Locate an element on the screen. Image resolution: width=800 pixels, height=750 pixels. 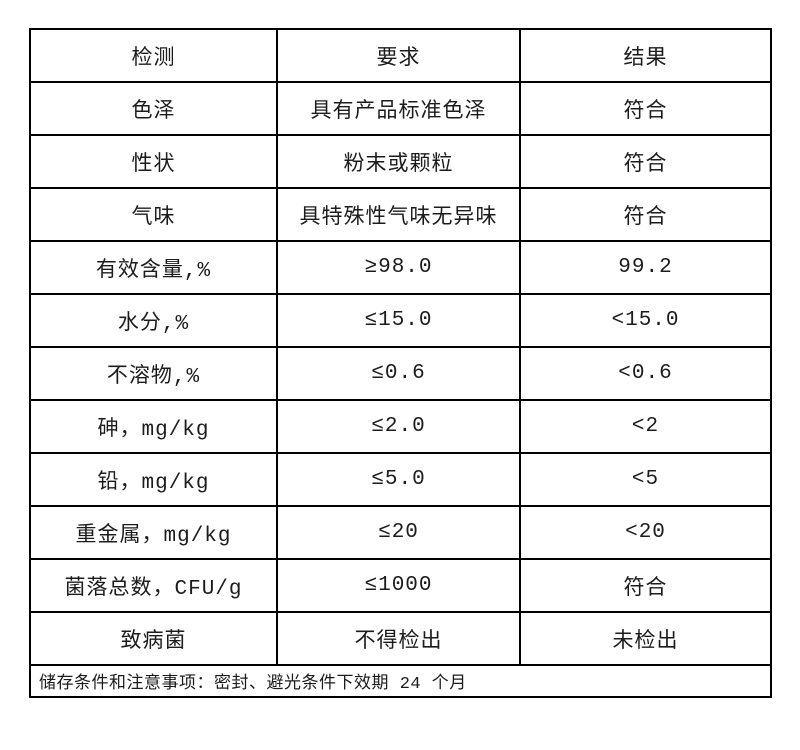
table-row: 致病菌 不得检出 未检出 is located at coordinates (400, 638).